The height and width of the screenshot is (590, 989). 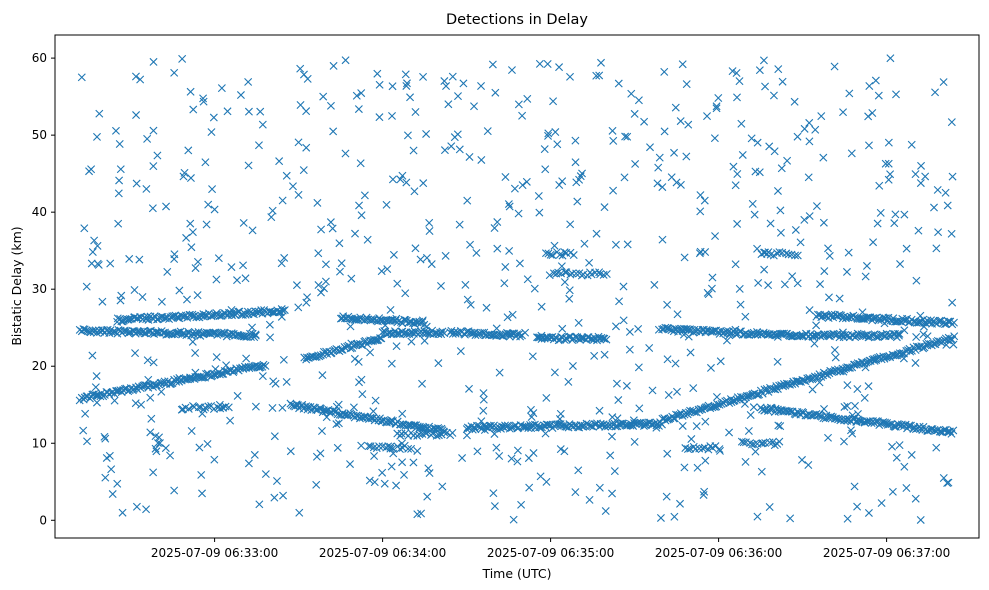 What do you see at coordinates (39, 289) in the screenshot?
I see `y-tick-label: 30` at bounding box center [39, 289].